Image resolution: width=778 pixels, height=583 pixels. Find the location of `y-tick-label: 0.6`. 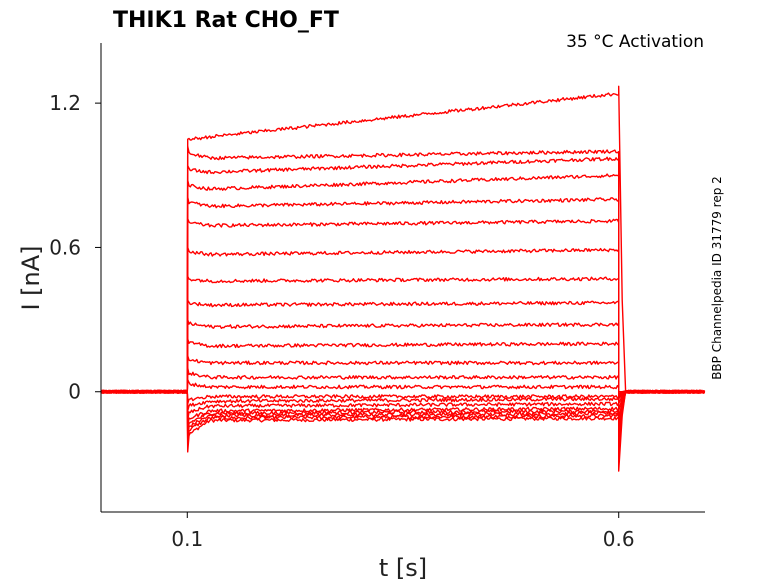

y-tick-label: 0.6 is located at coordinates (65, 247).